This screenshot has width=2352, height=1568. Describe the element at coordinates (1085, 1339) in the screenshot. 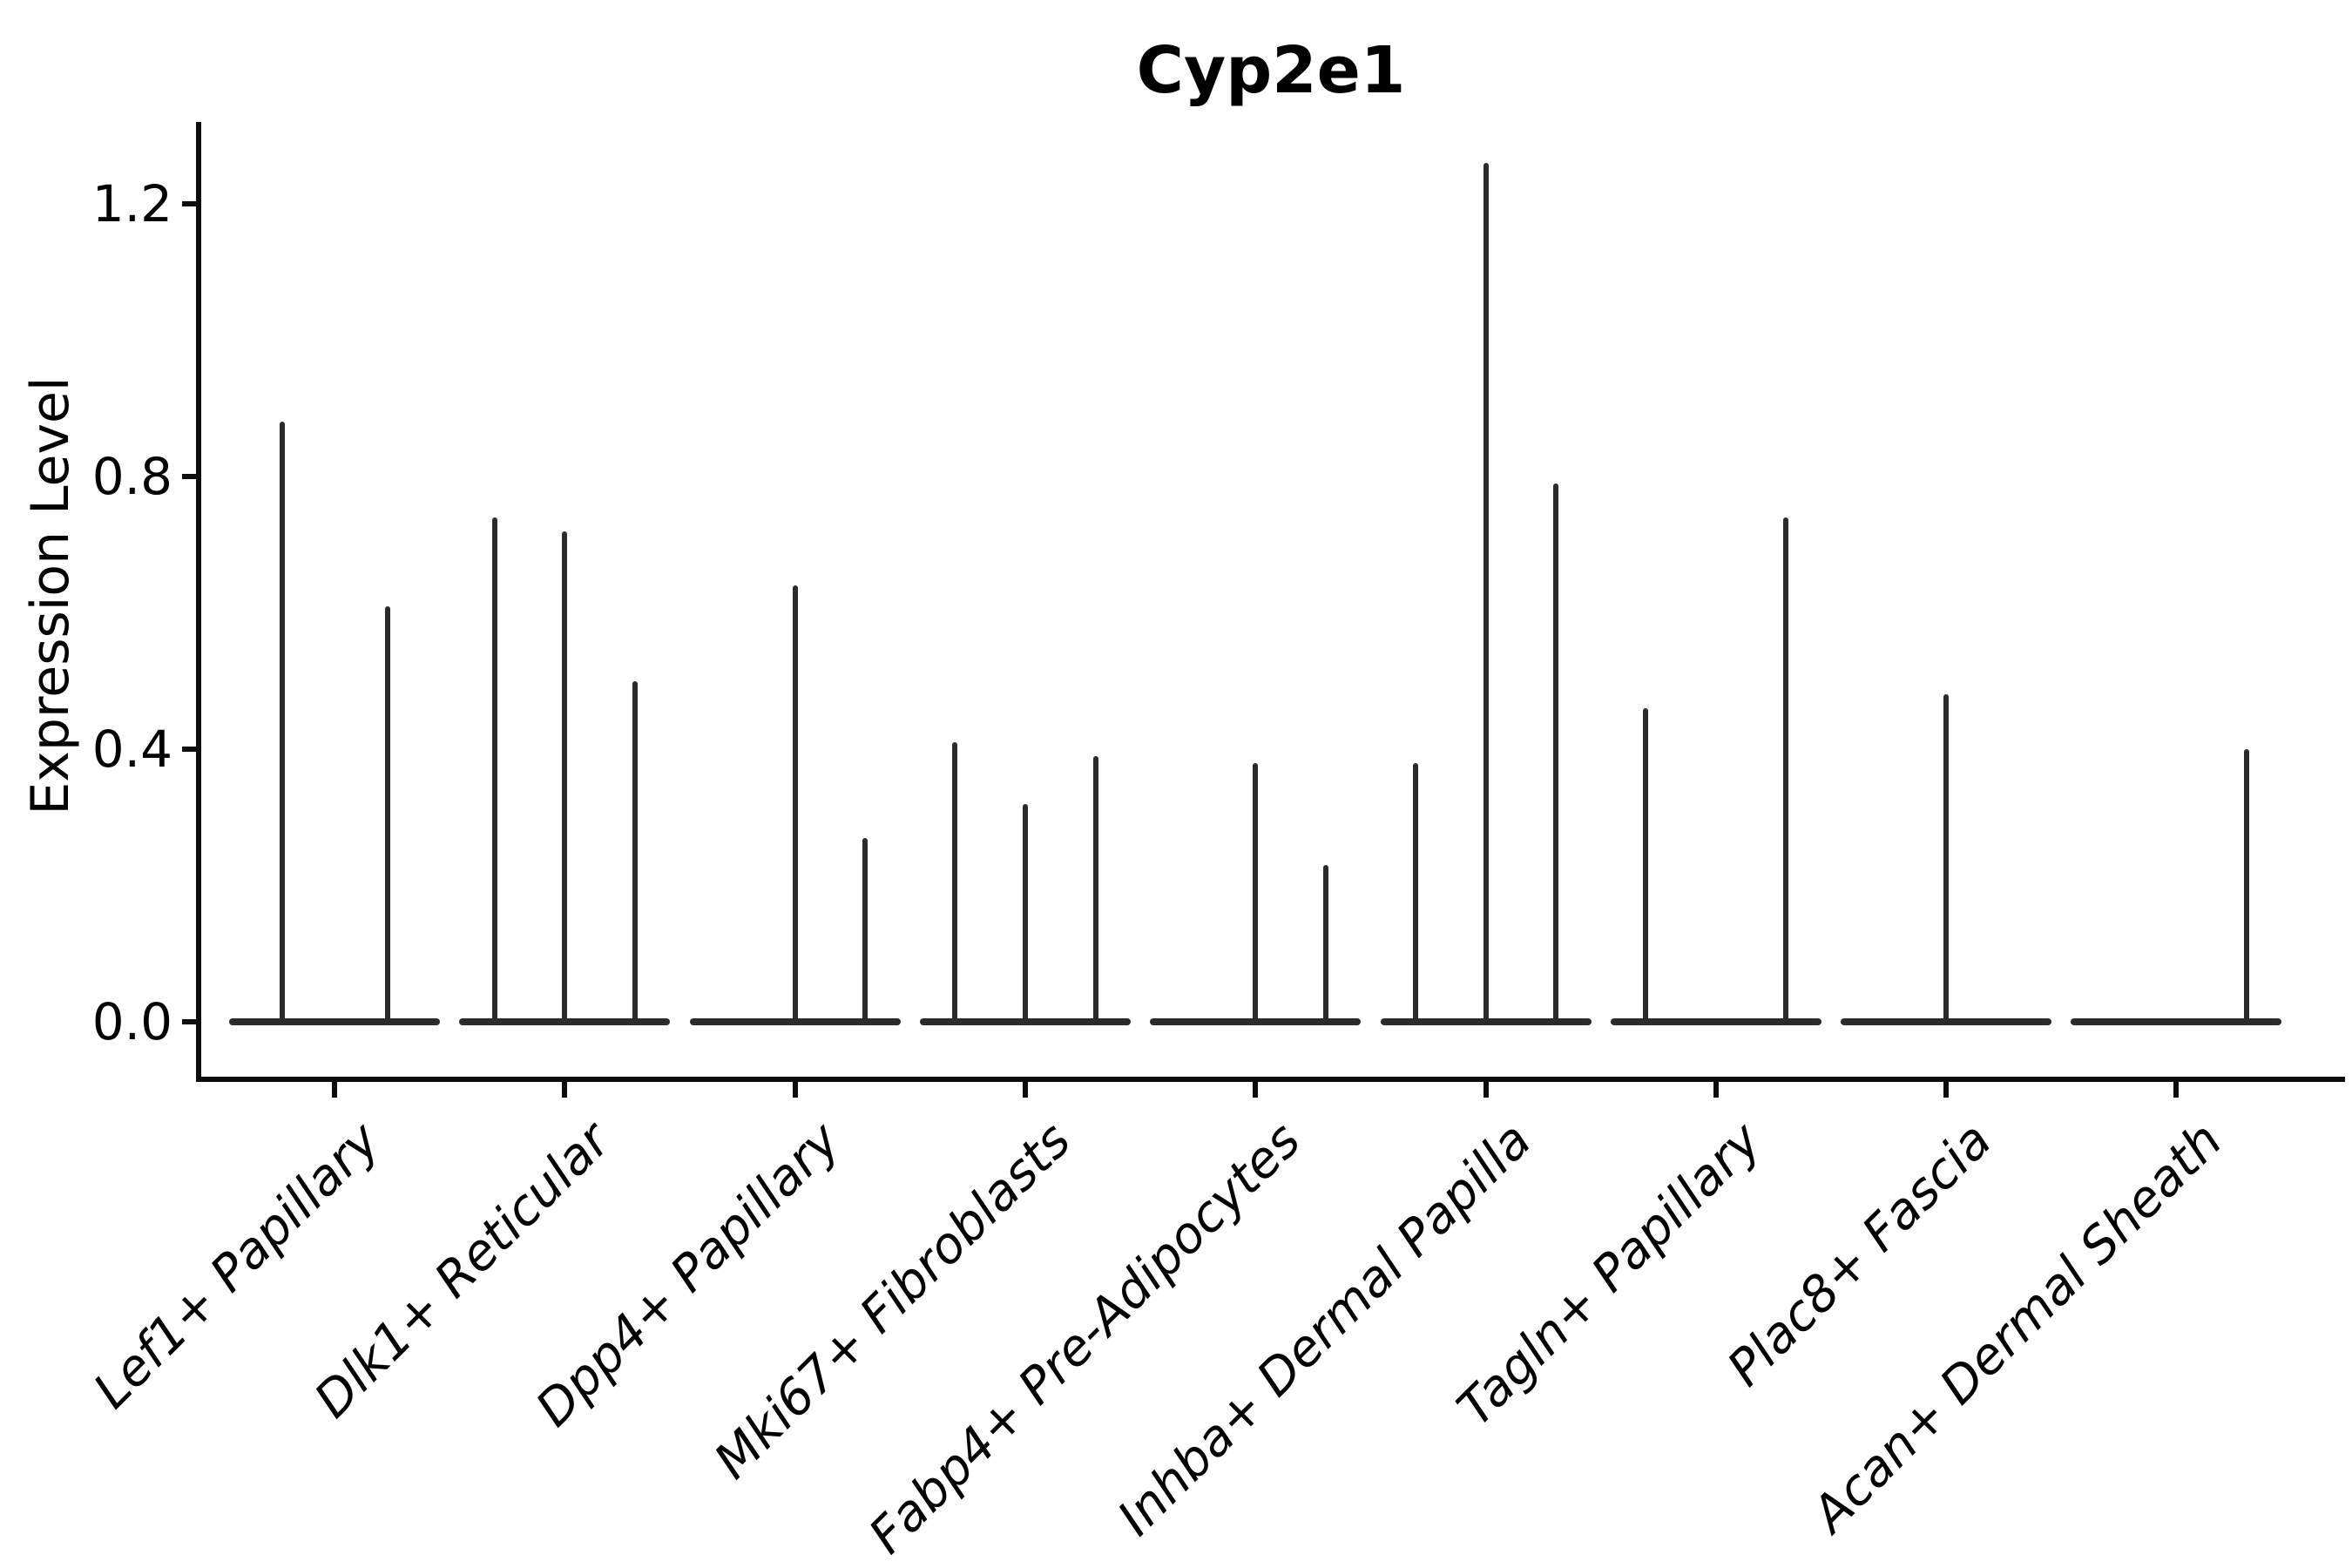

I see `x-tick-label: Fabp4+ Pre-Adipocytes` at that location.